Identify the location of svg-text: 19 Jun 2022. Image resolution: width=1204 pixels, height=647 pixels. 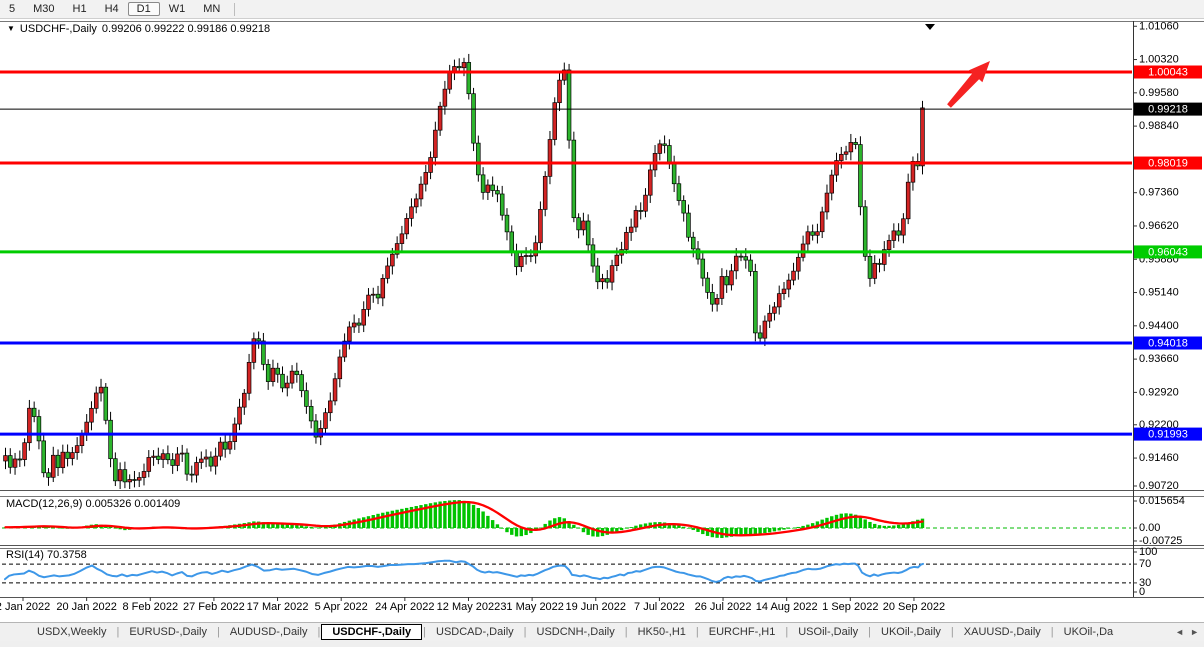
(595, 607).